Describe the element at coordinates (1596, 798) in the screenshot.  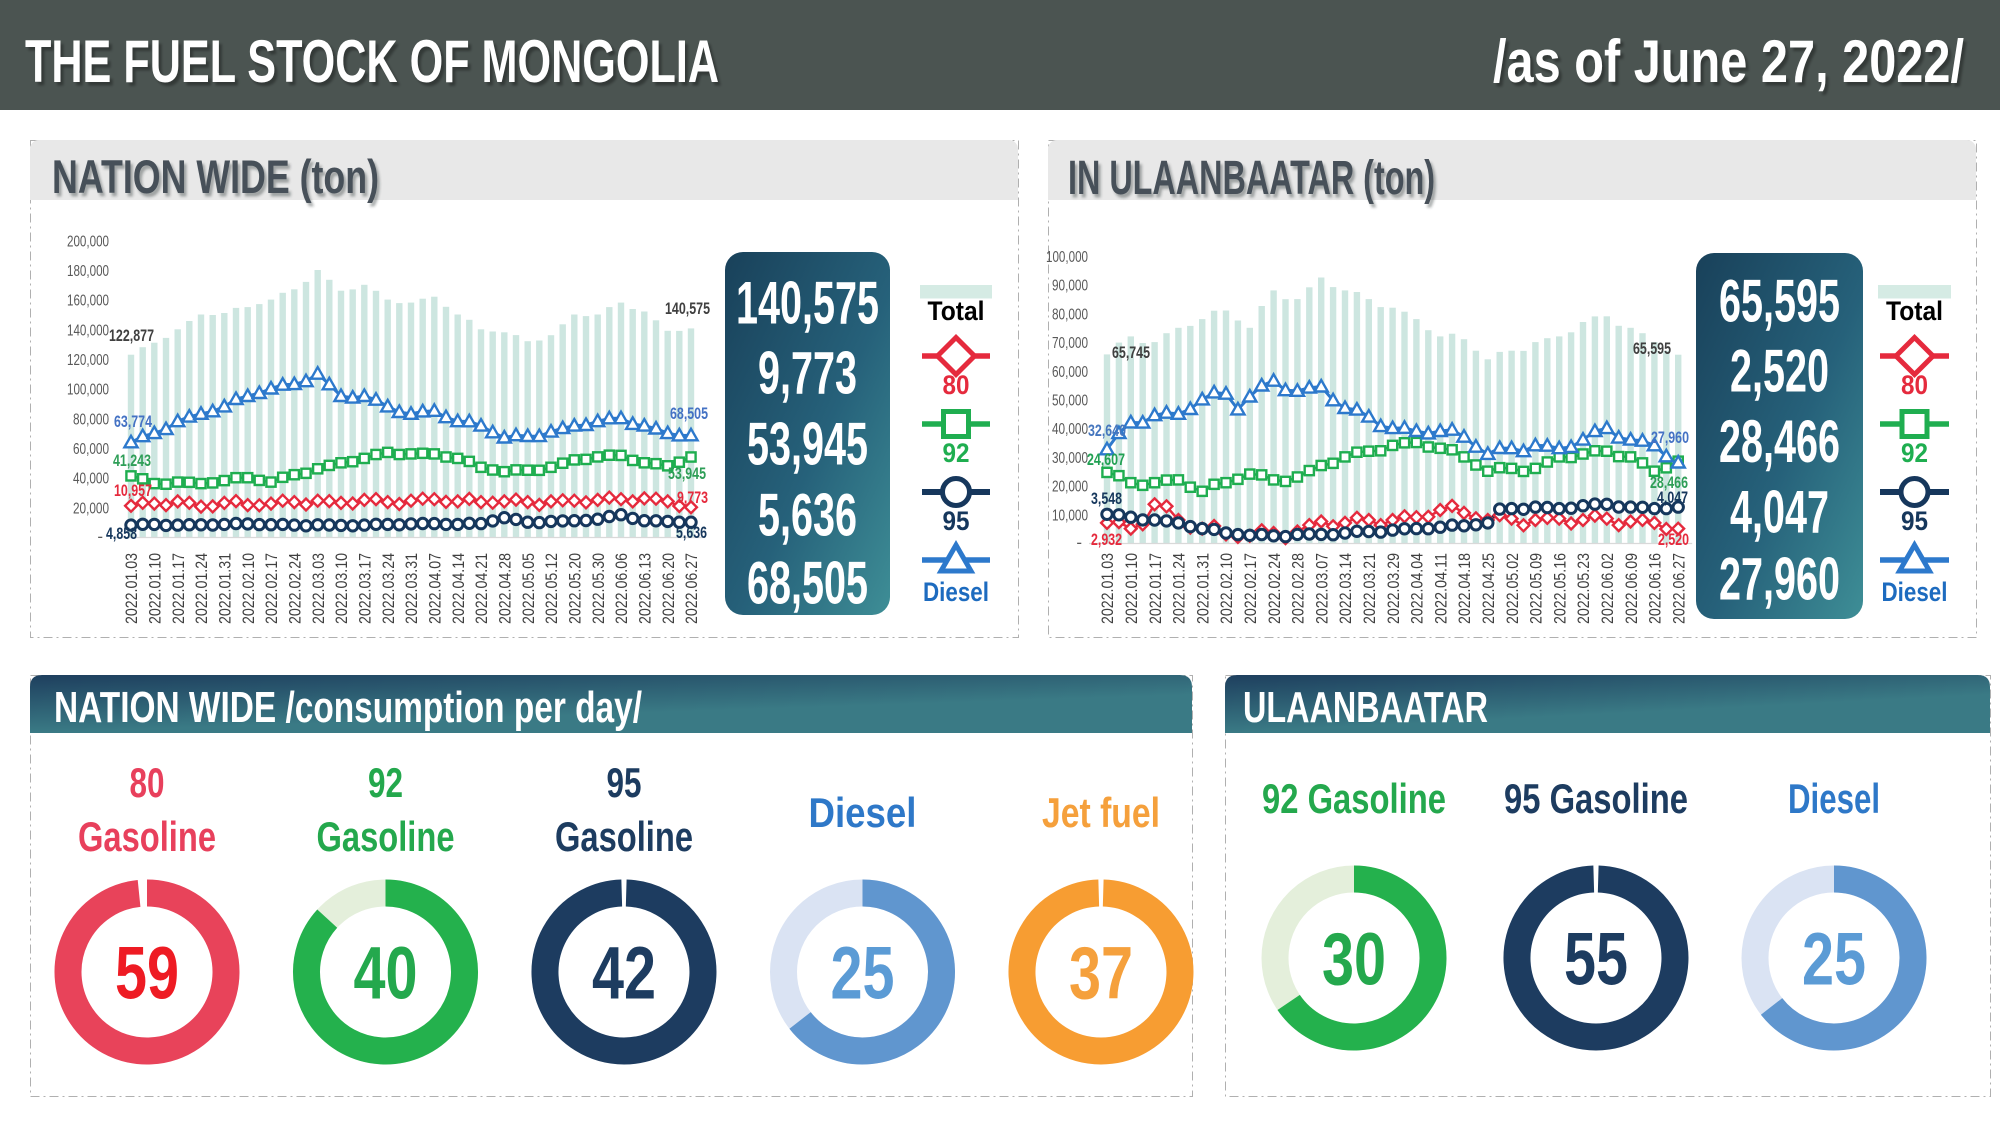
I see `svg-text: 95 Gasoline` at that location.